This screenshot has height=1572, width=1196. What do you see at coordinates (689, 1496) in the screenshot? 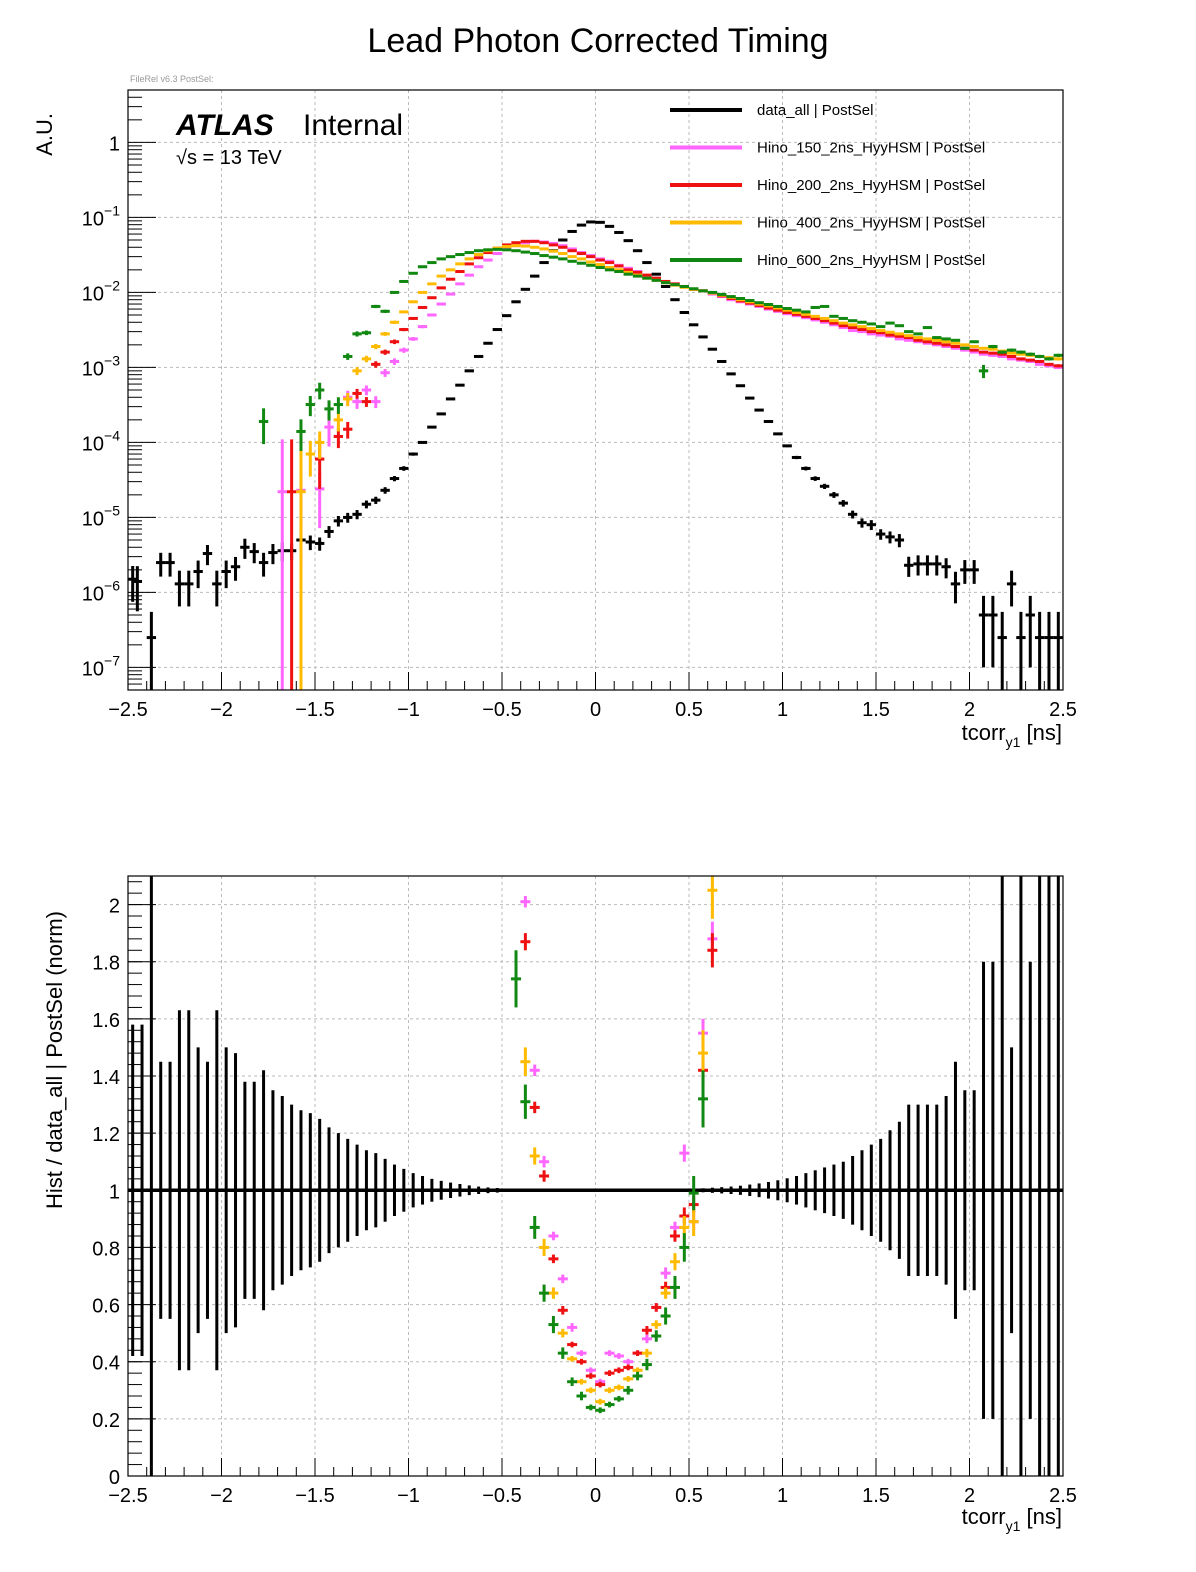
I see `bottom-x-tick-label: 0.5` at bounding box center [689, 1496].